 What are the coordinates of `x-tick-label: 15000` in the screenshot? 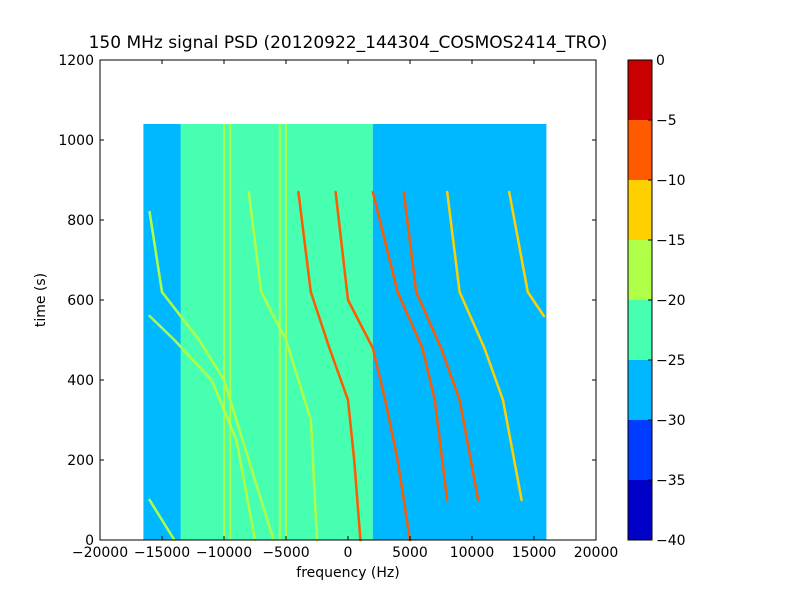 It's located at (534, 553).